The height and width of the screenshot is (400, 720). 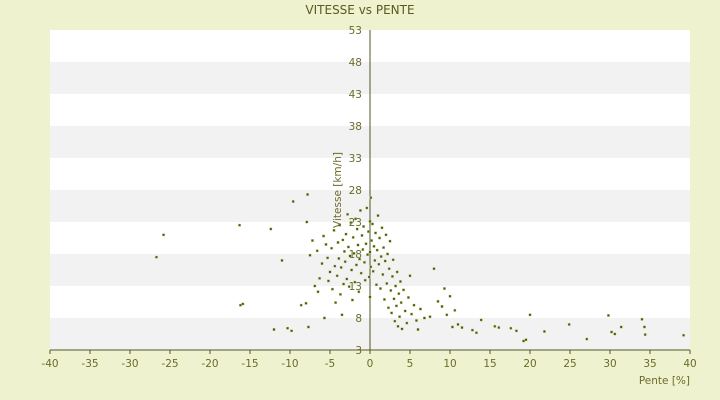 I want to click on x-tick-label: 0, so click(x=370, y=364).